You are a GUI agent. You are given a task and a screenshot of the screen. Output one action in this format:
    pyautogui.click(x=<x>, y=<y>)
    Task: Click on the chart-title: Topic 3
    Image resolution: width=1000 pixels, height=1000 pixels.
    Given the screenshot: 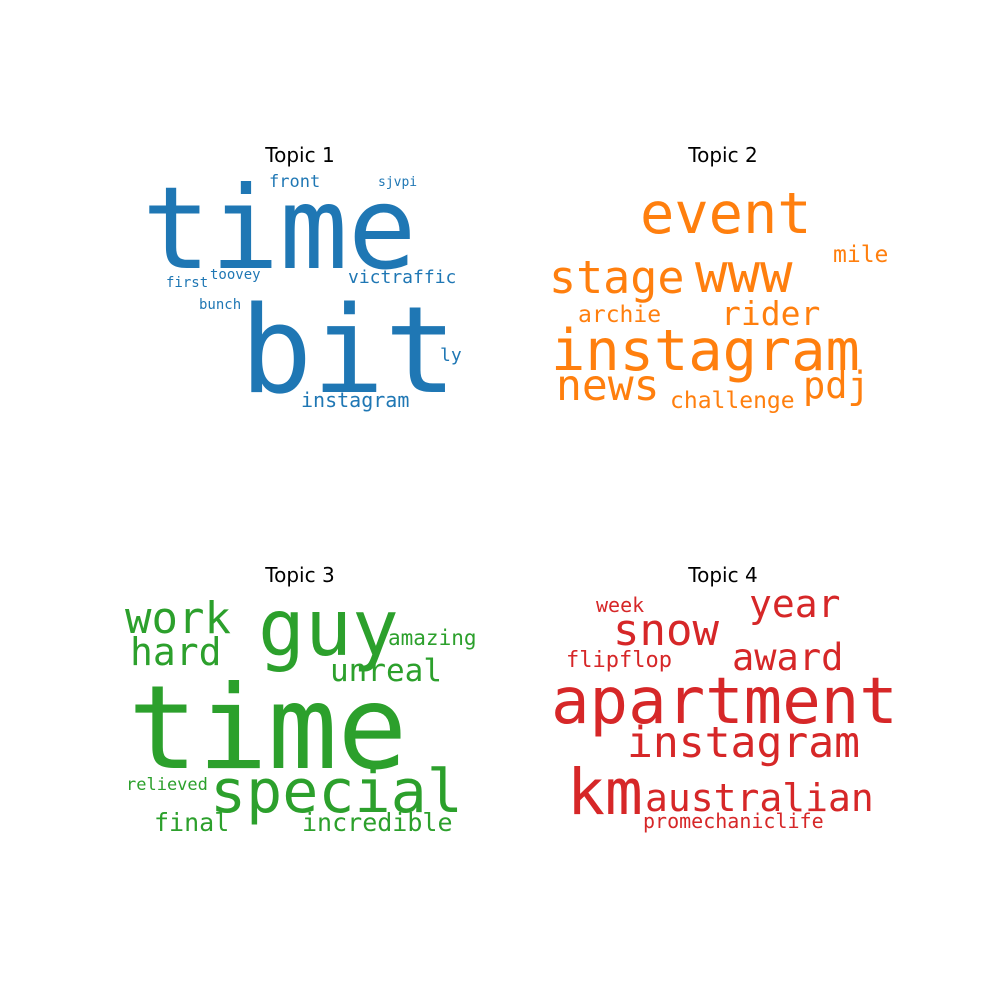 What is the action you would take?
    pyautogui.click(x=300, y=575)
    